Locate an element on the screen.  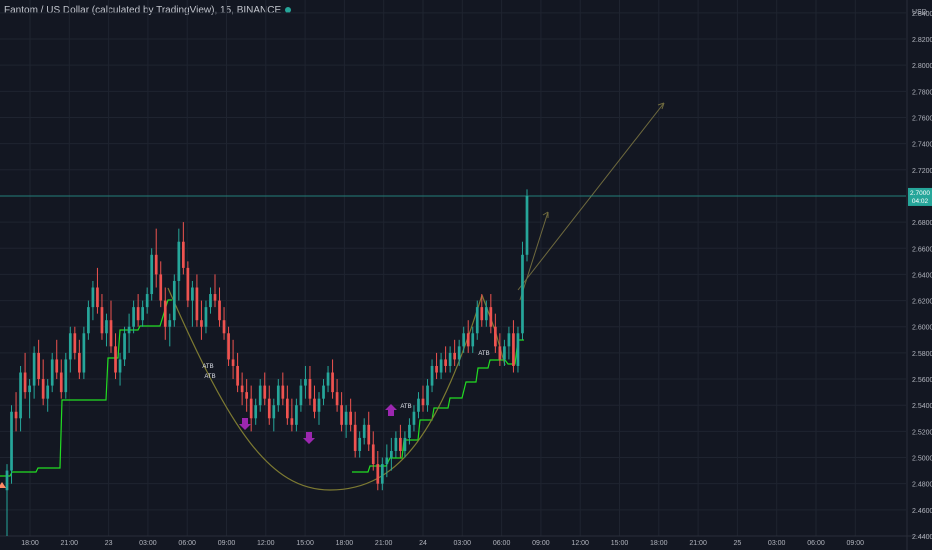
price-tick-label: 2.8200 is located at coordinates (922, 40).